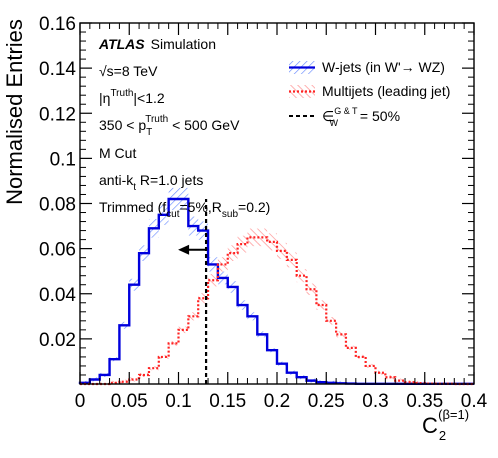  I want to click on x-tick-label: 0.35, so click(424, 401).